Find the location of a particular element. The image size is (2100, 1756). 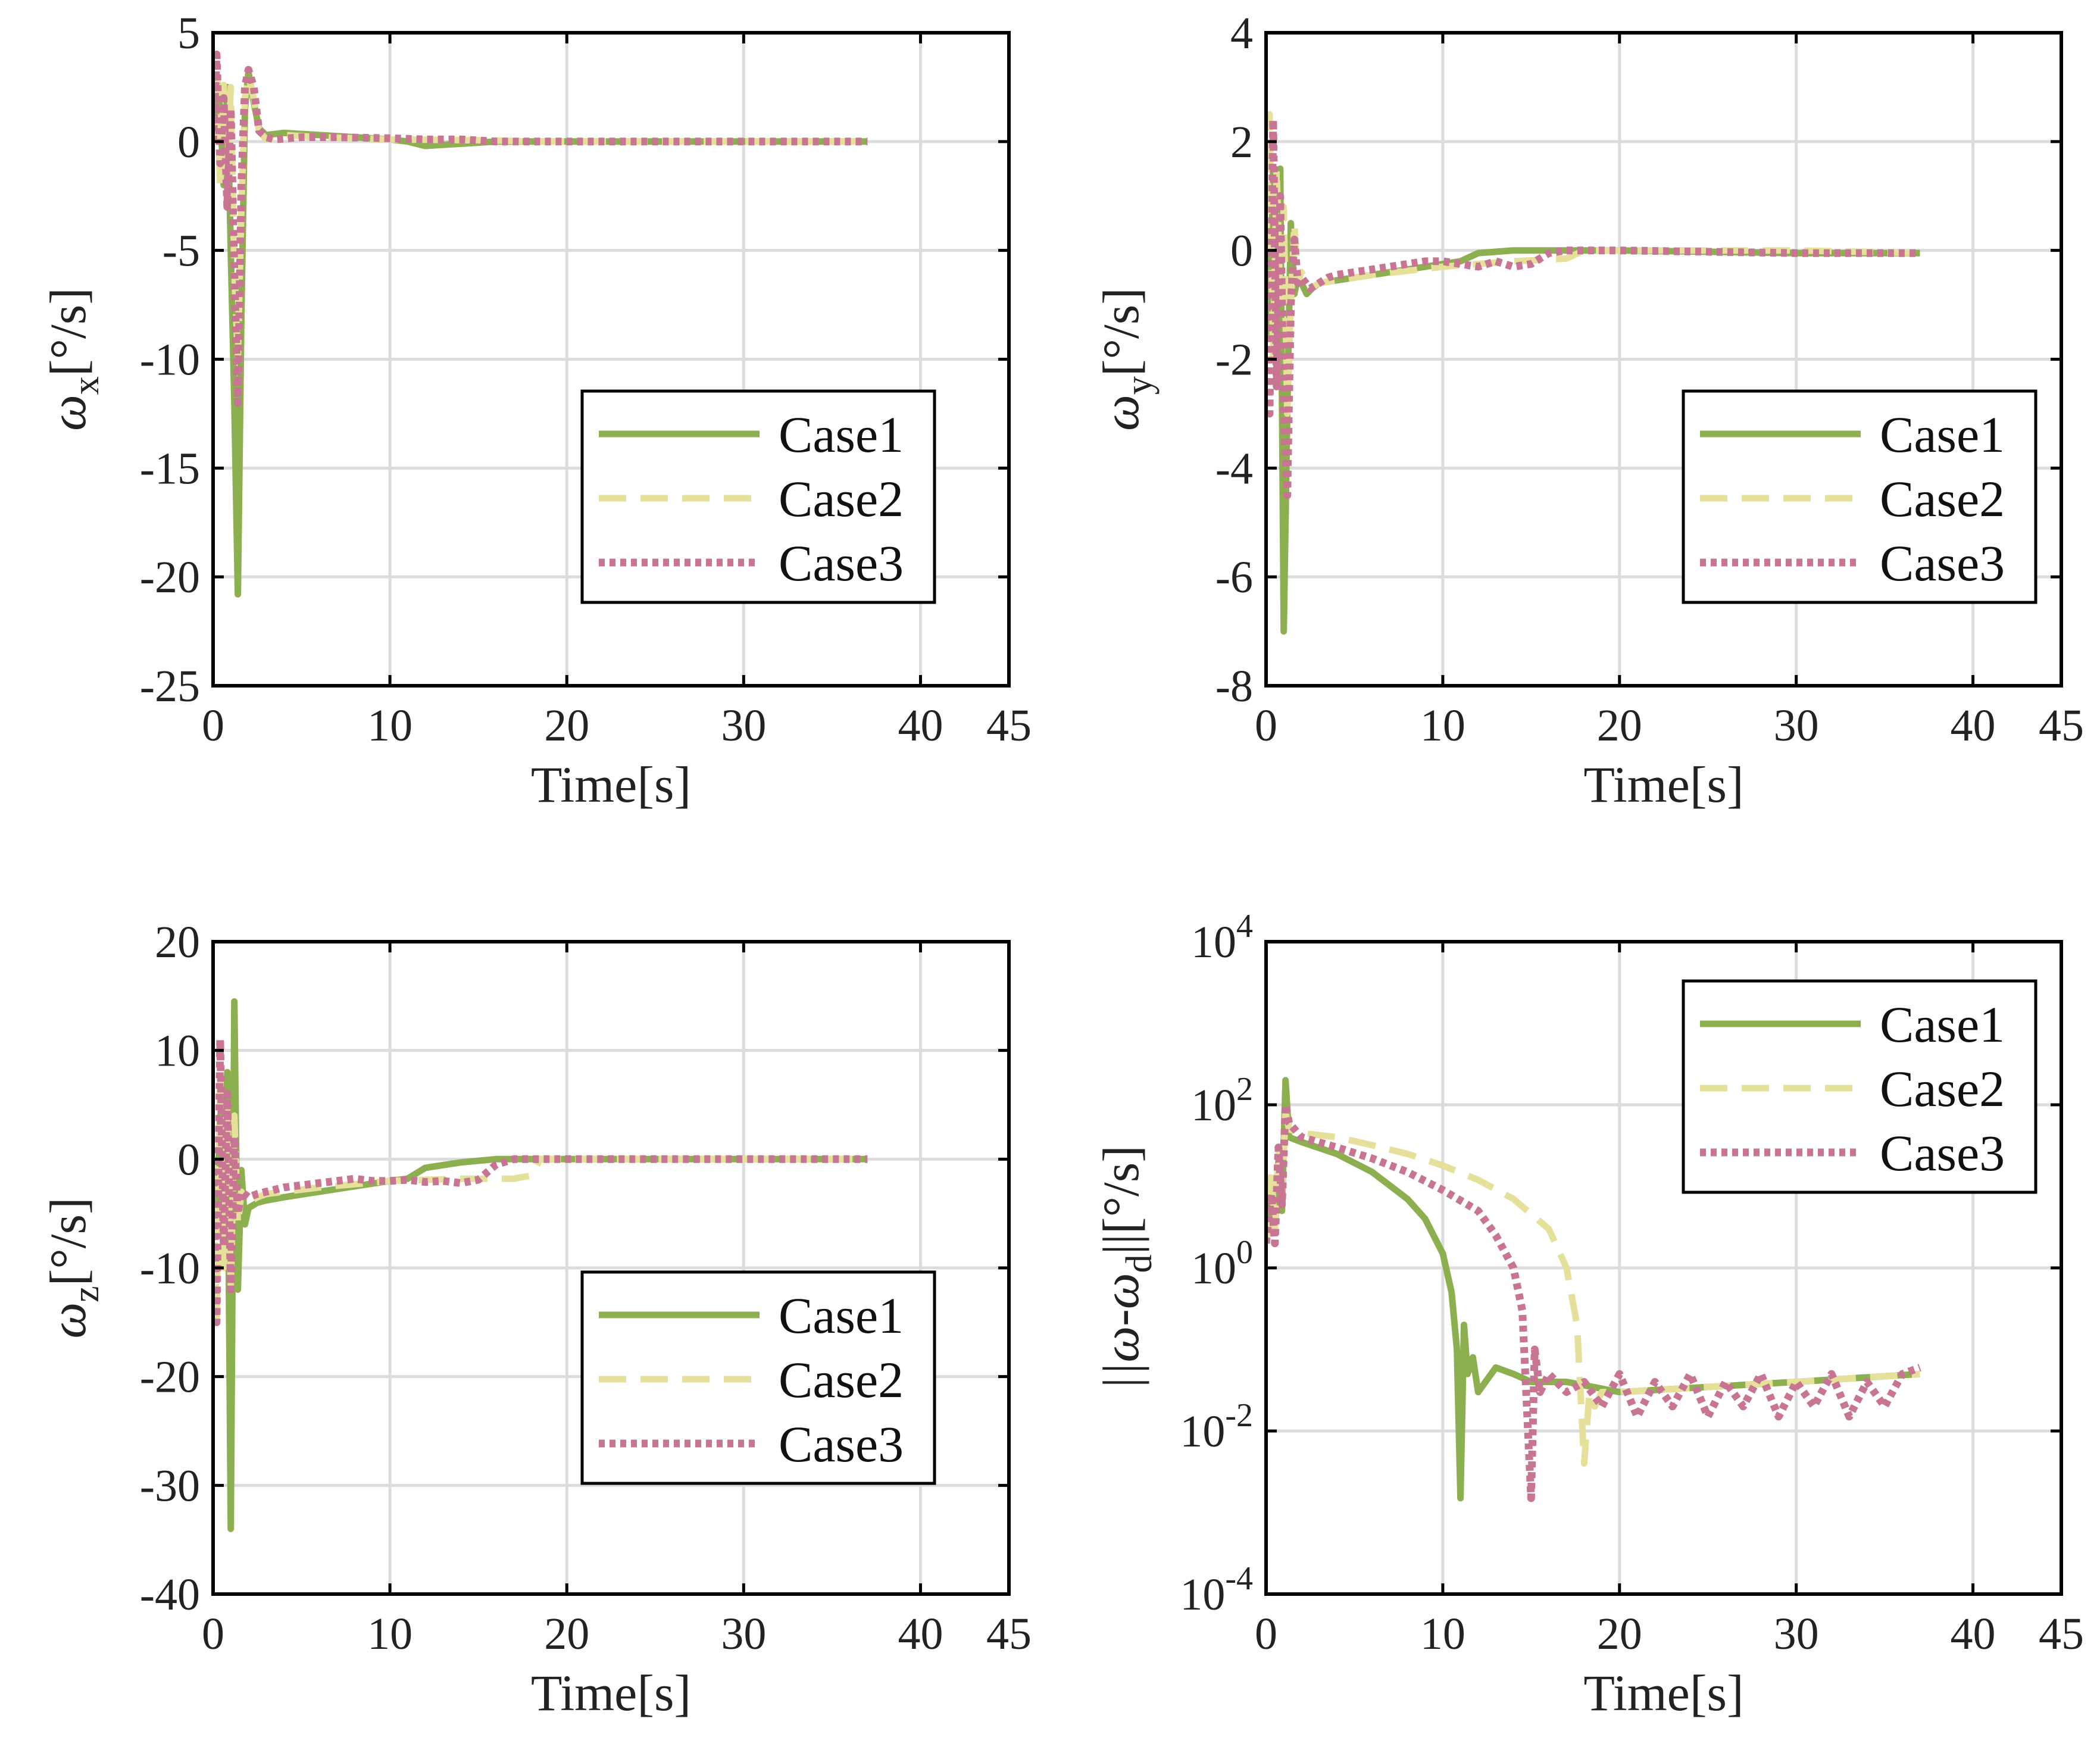

wy-series-case2 is located at coordinates (1593, 264).